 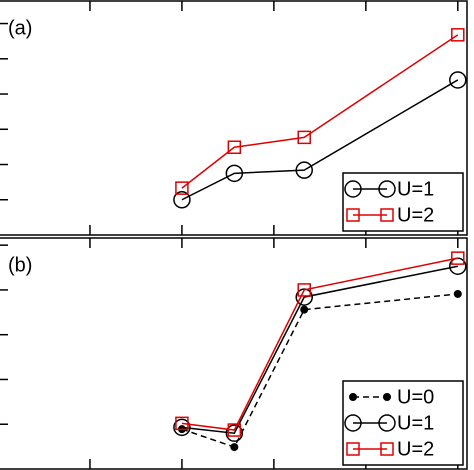 What do you see at coordinates (20, 265) in the screenshot?
I see `panel-label: (b)` at bounding box center [20, 265].